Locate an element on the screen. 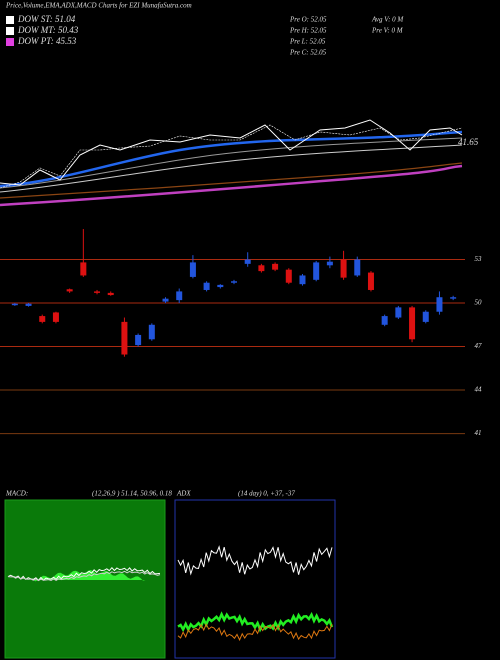 The image size is (500, 660). price-low: Pre L: 52.05 is located at coordinates (307, 42).